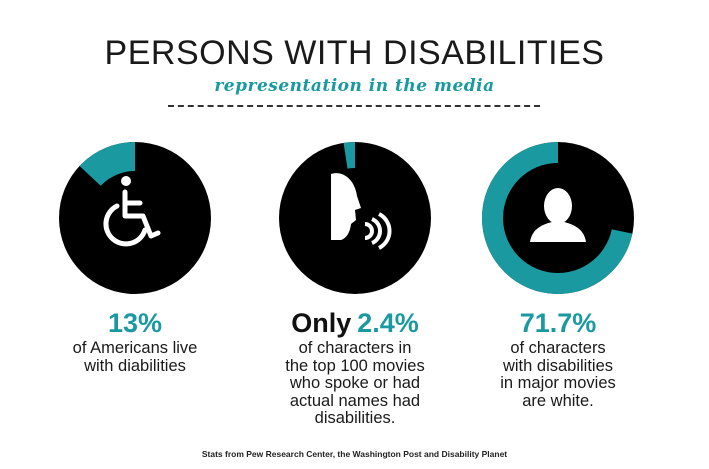  What do you see at coordinates (354, 86) in the screenshot?
I see `page-subtitle: representation in the media` at bounding box center [354, 86].